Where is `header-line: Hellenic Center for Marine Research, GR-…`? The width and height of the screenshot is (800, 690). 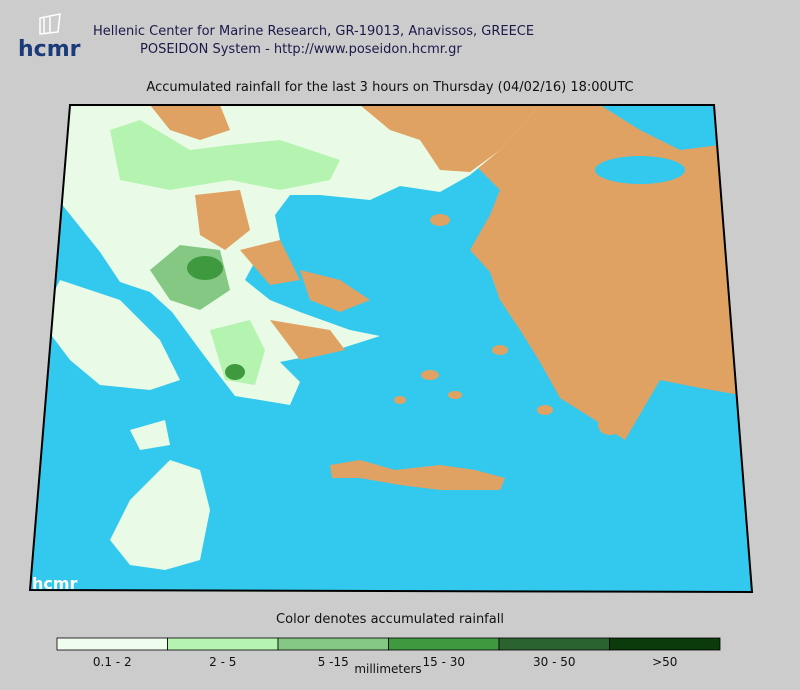 header-line: Hellenic Center for Marine Research, GR-… is located at coordinates (313, 31).